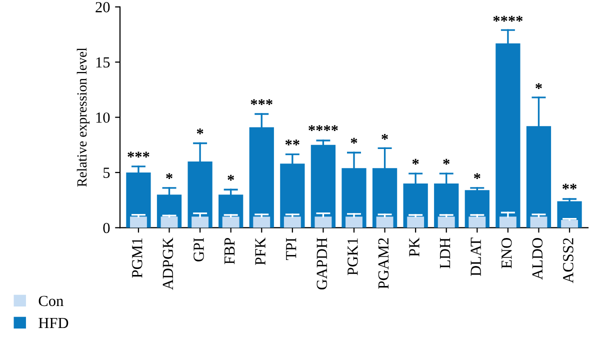 This screenshot has width=600, height=345. I want to click on y-tick-label: 20, so click(103, 7).